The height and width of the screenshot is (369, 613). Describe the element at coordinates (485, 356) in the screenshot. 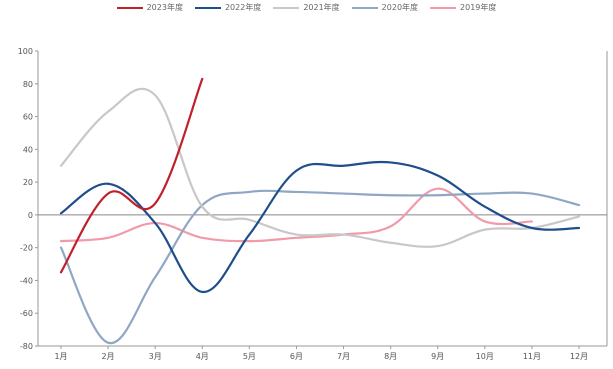

I see `x-tick-label: 10月` at that location.